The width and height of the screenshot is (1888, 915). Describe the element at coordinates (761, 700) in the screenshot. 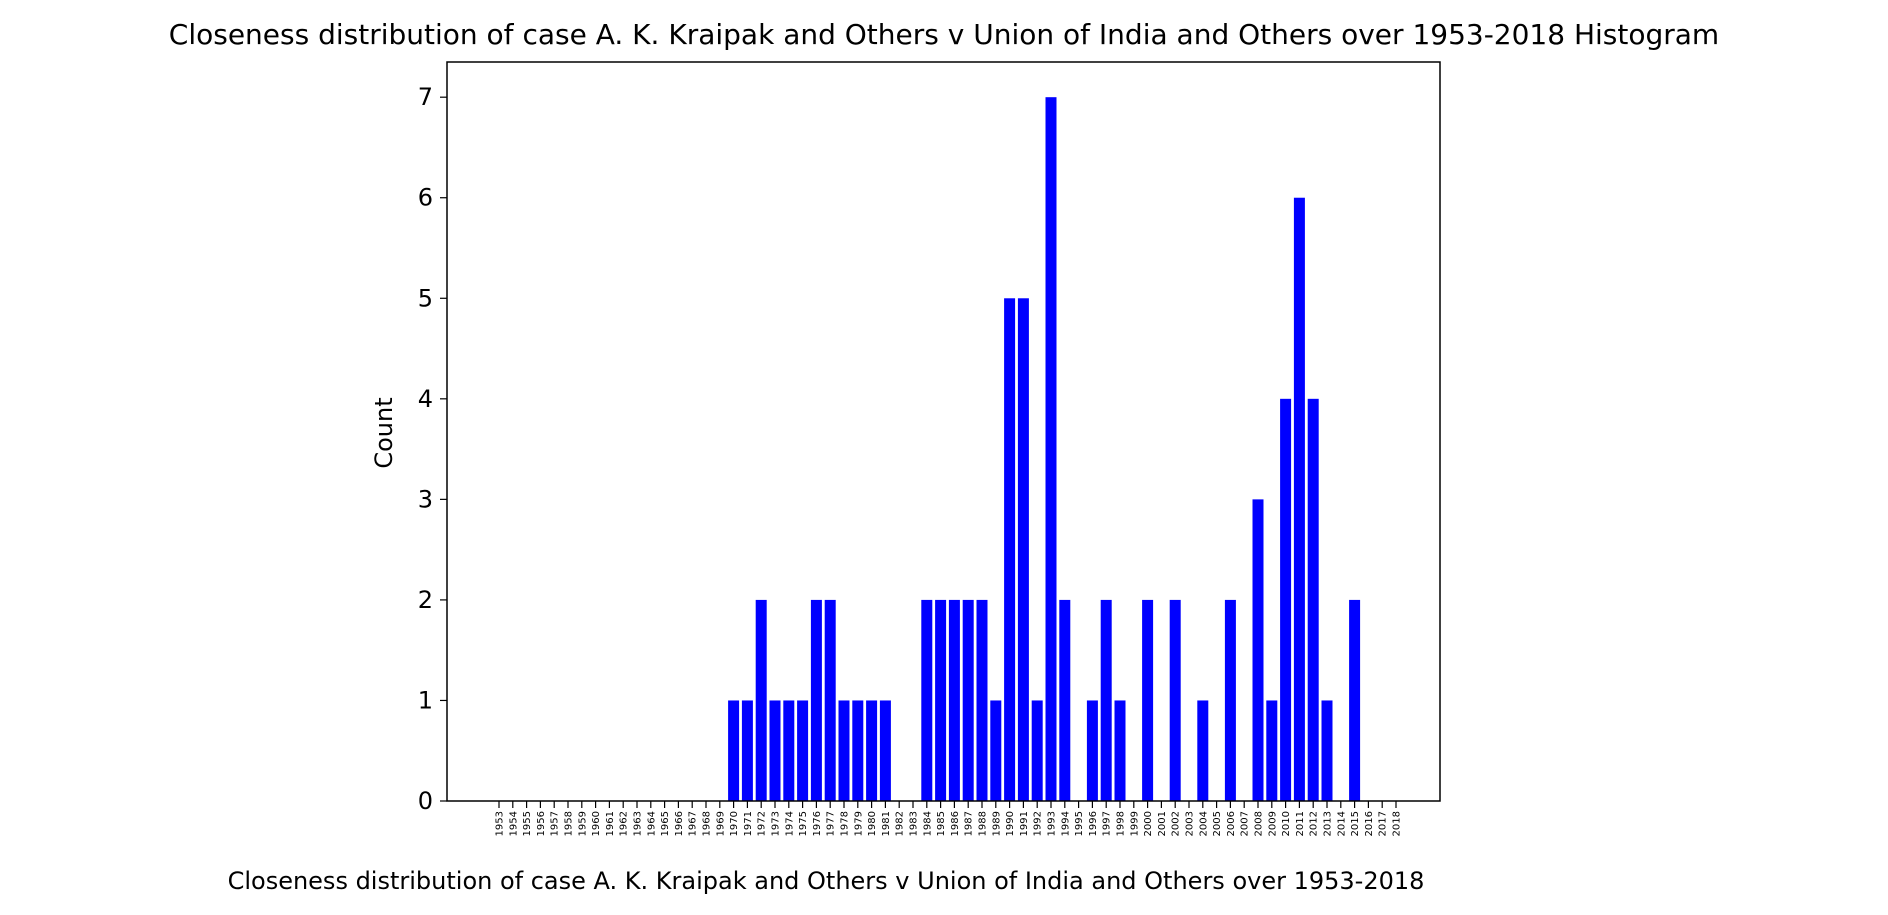

I see `bar-1972` at that location.